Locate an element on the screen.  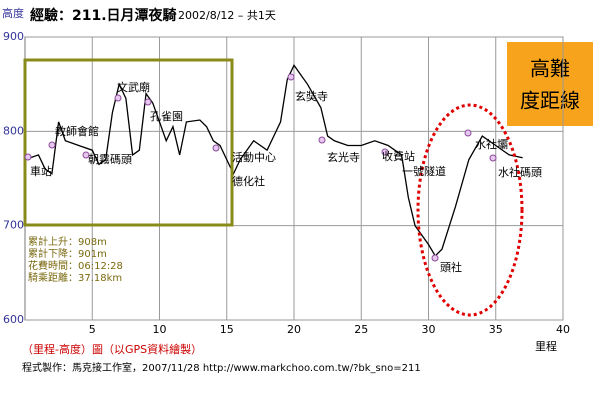
badge-text: 高難 is located at coordinates (550, 69).